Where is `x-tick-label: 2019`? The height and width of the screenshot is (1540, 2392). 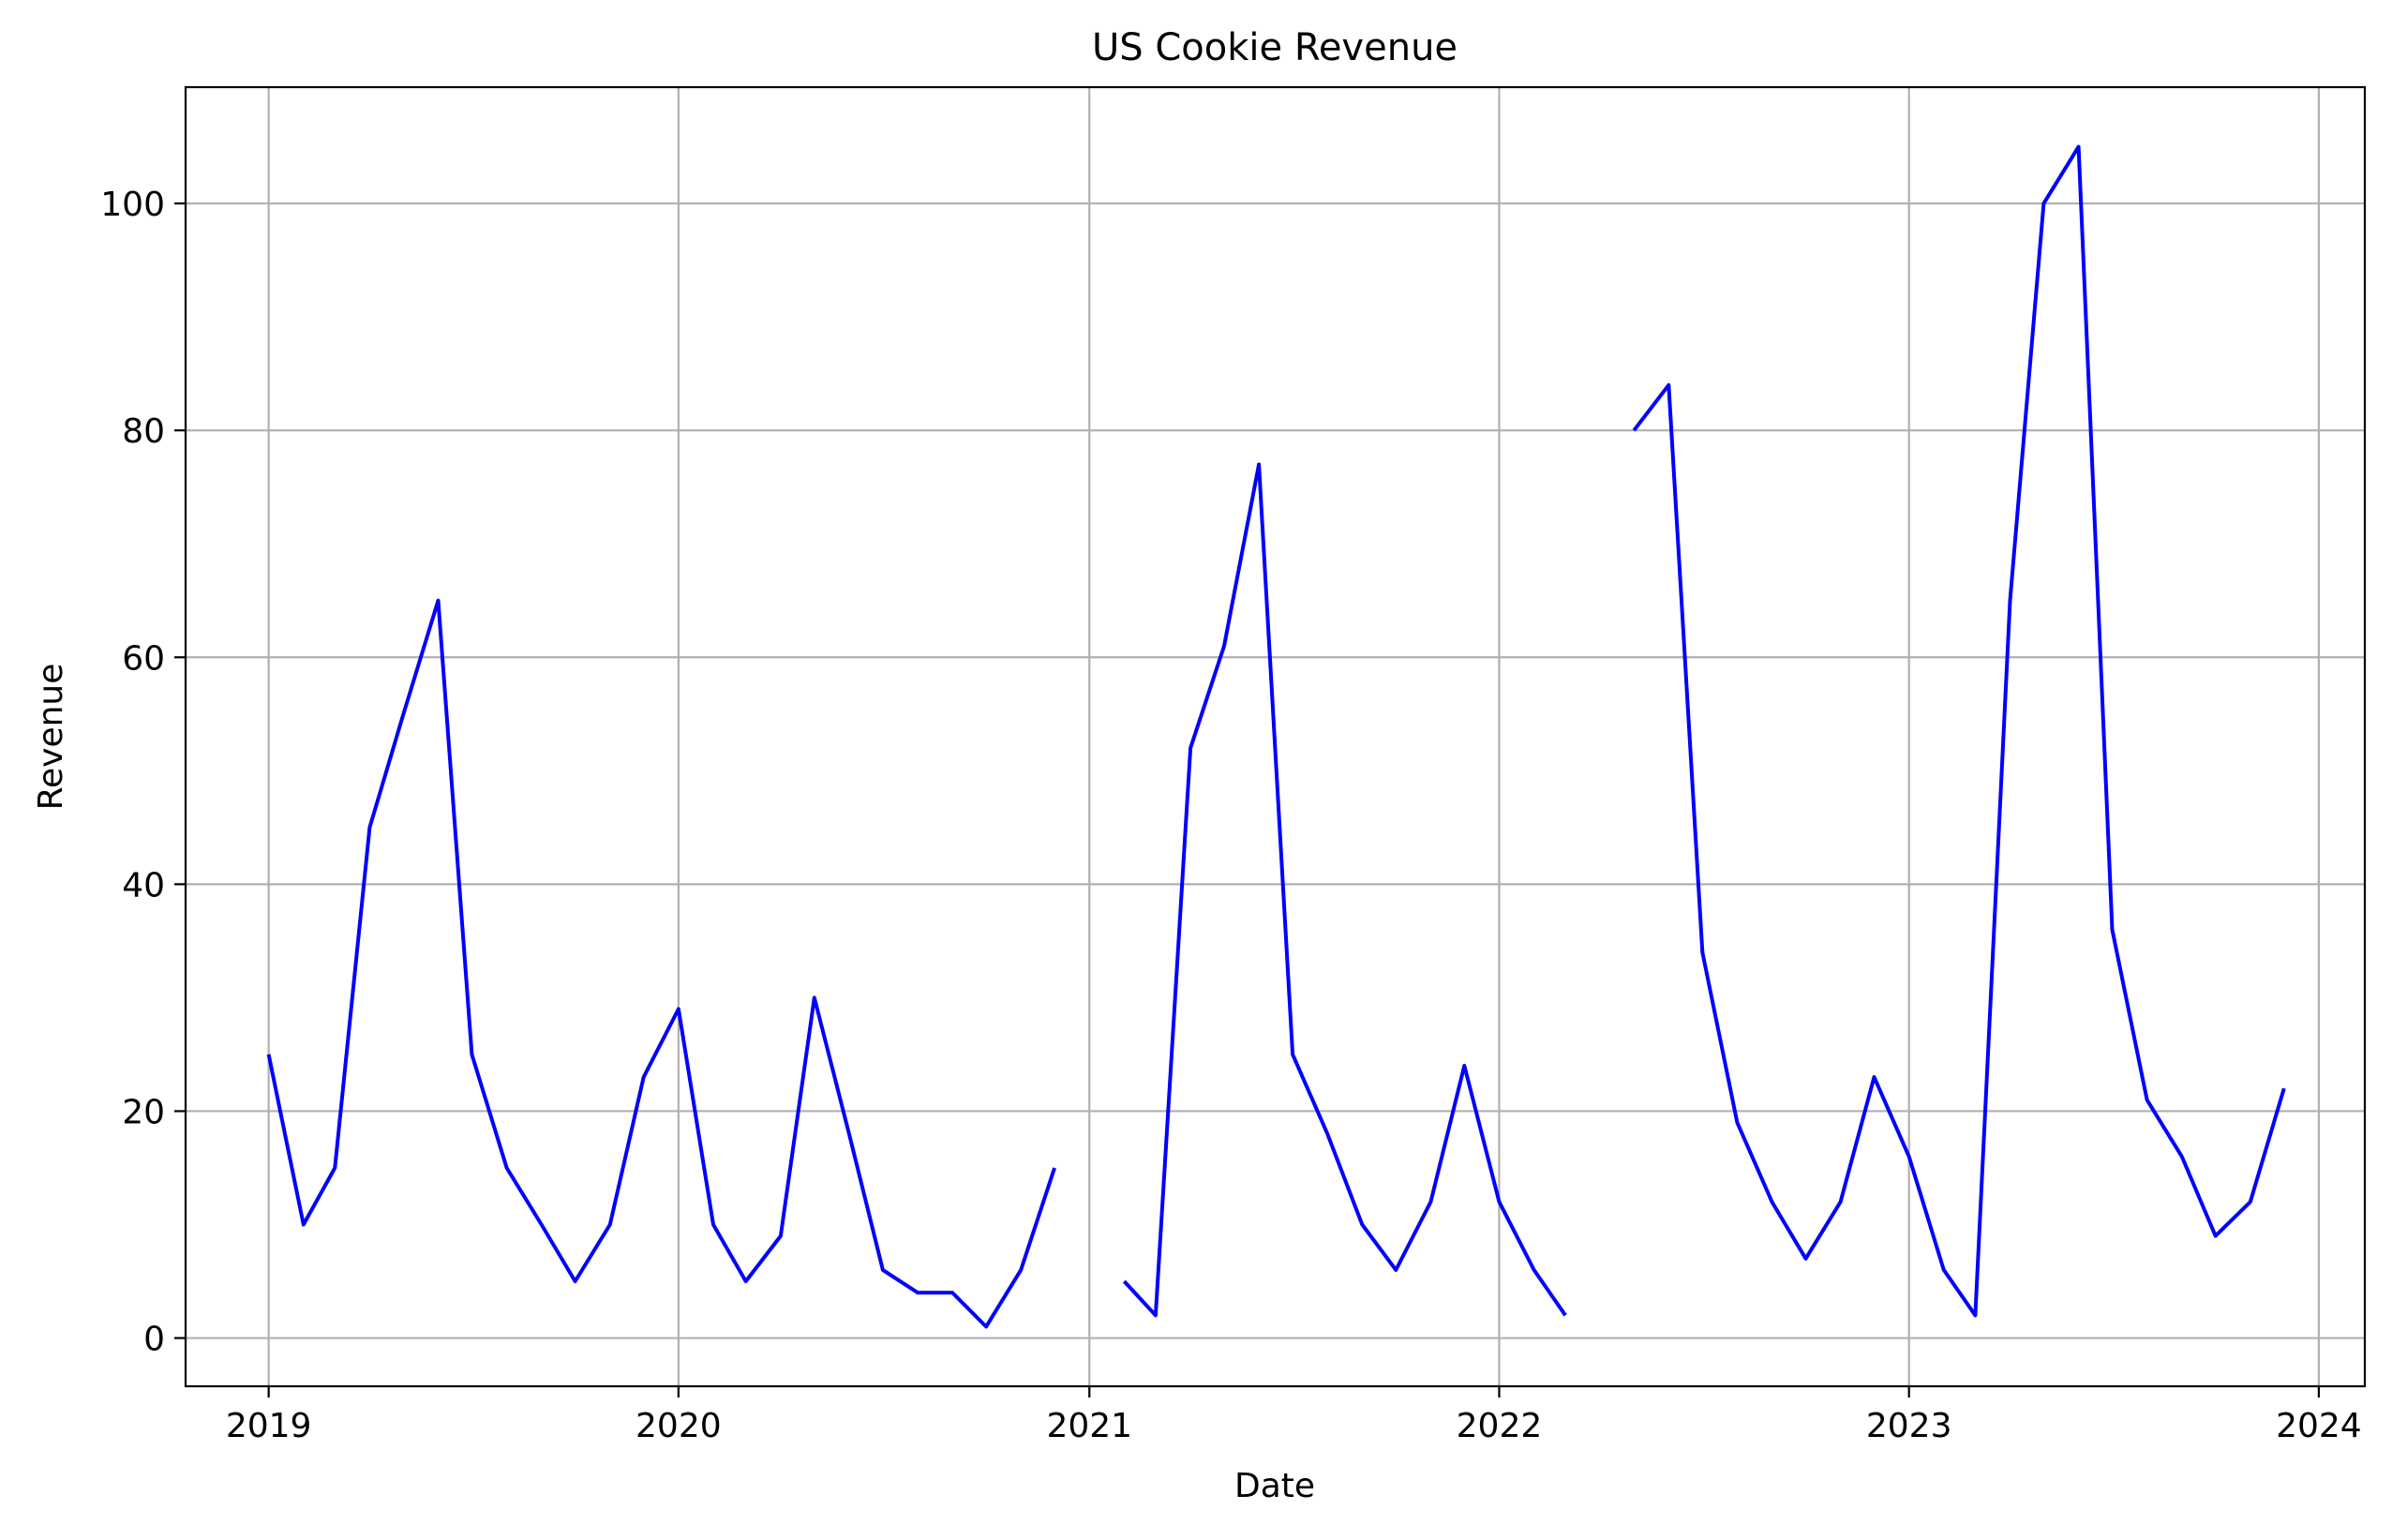 x-tick-label: 2019 is located at coordinates (269, 1426).